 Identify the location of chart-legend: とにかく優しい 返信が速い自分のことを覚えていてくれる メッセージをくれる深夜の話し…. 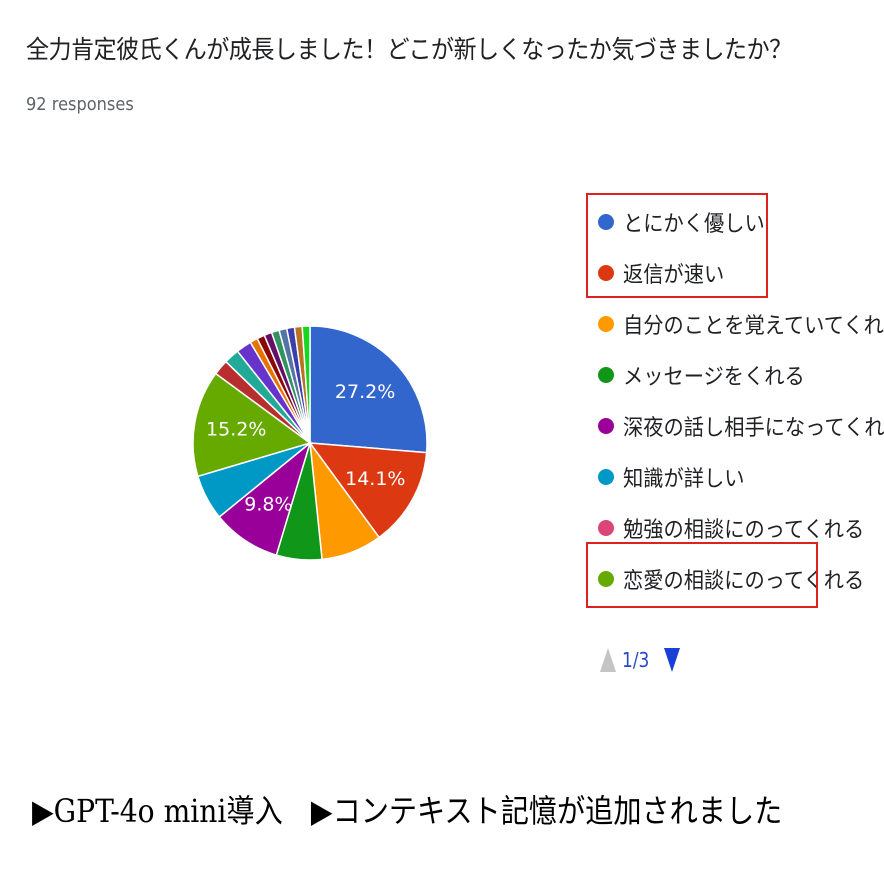
(741, 400).